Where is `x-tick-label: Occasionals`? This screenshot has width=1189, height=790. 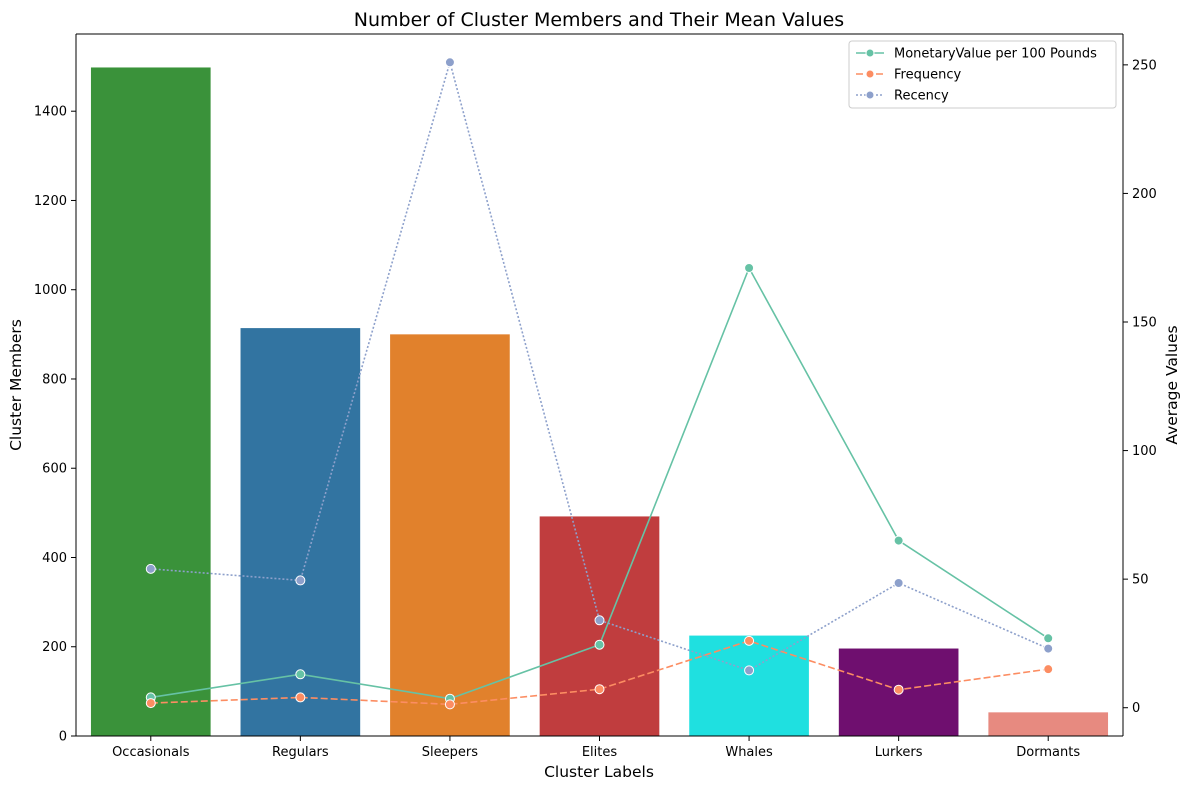 x-tick-label: Occasionals is located at coordinates (151, 752).